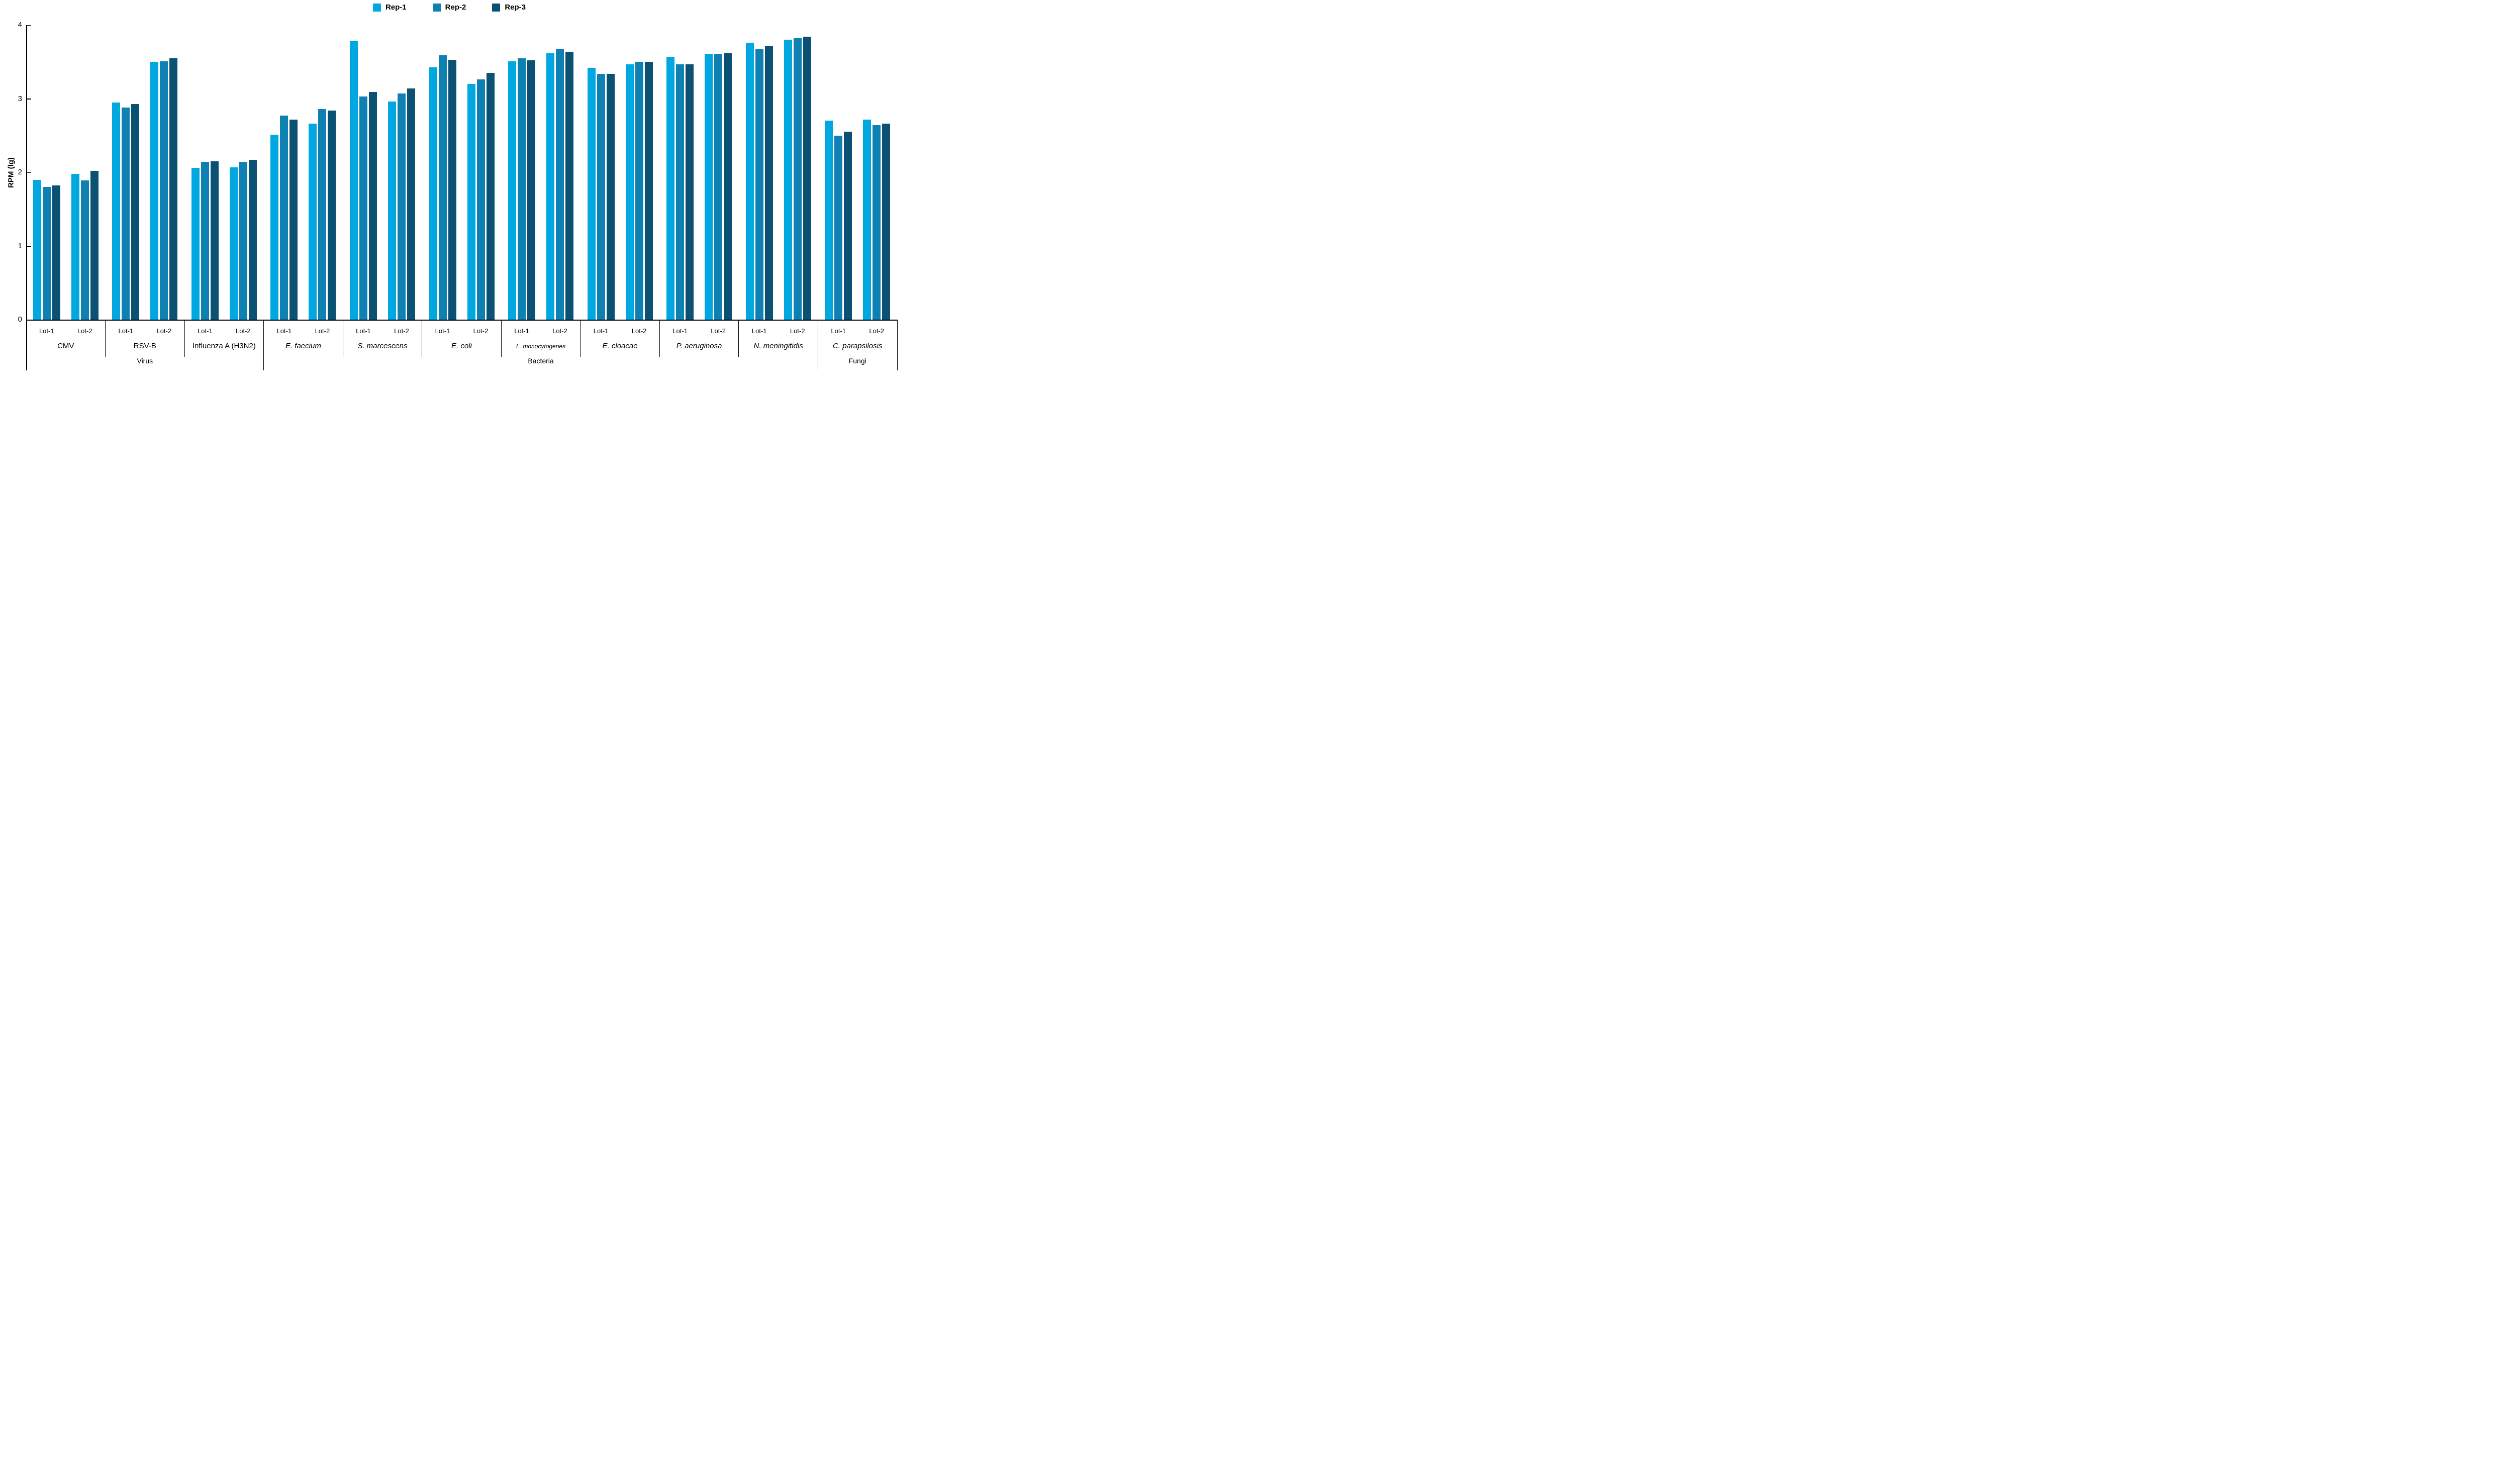 The width and height of the screenshot is (2513, 1484). What do you see at coordinates (396, 7) in the screenshot?
I see `legend-label: Rep-1` at bounding box center [396, 7].